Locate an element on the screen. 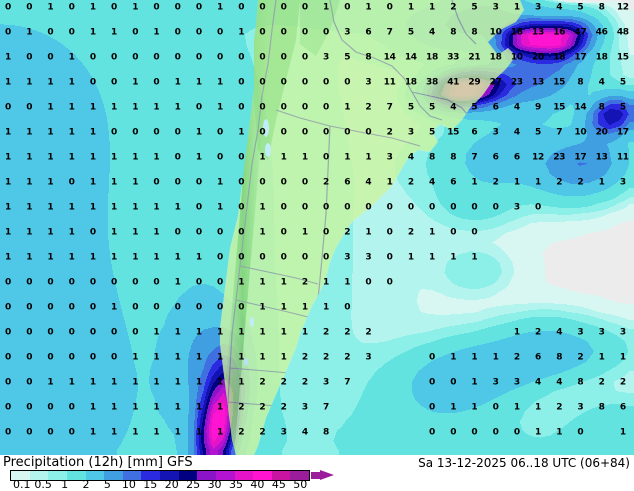 Image resolution: width=634 pixels, height=491 pixels. grid-value: 17 is located at coordinates (580, 57).